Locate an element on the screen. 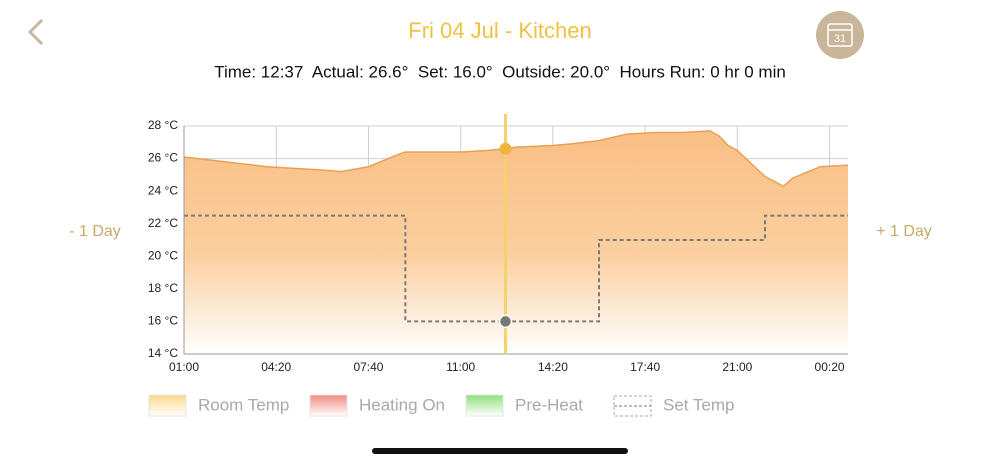  calendar-button: 31 is located at coordinates (840, 35).